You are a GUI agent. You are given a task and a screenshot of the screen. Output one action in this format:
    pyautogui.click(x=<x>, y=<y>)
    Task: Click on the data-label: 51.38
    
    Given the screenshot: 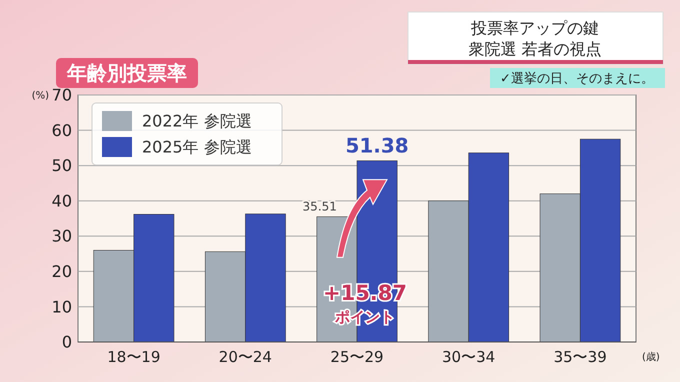 What is the action you would take?
    pyautogui.click(x=377, y=146)
    